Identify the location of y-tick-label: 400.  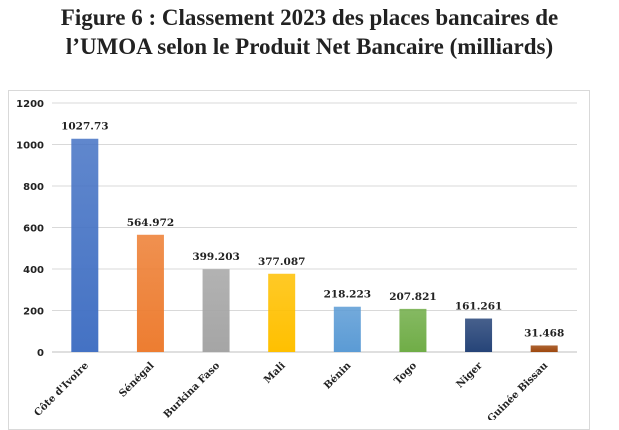
(33, 270).